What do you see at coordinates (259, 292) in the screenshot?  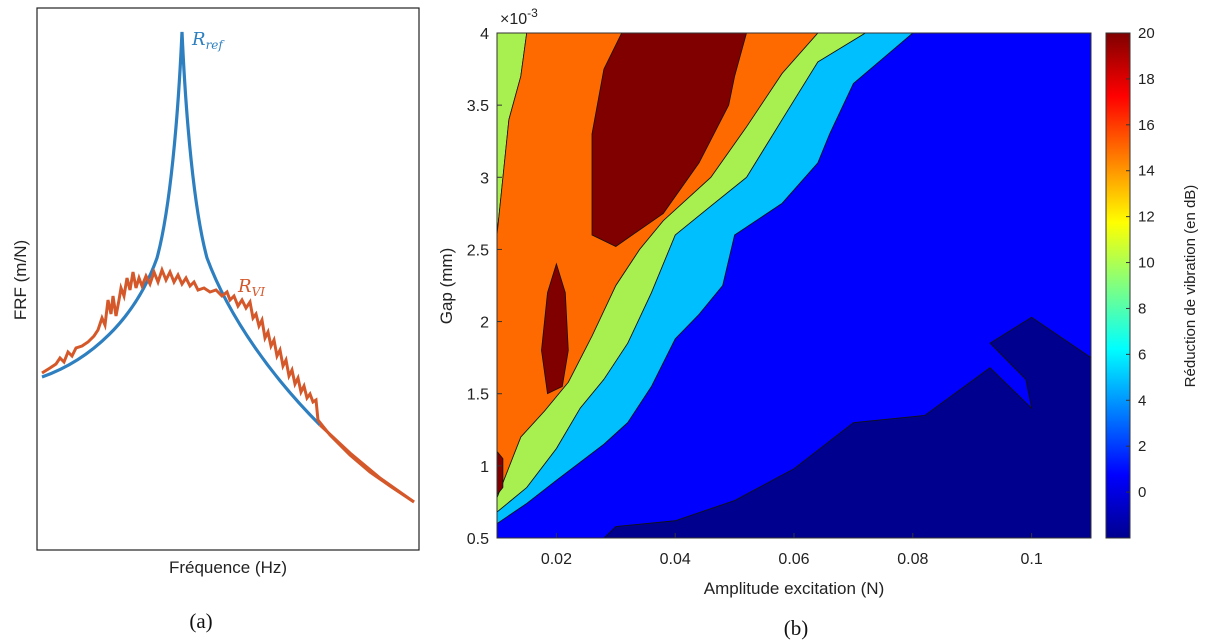 I see `annotation-vi-subscript: VI` at bounding box center [259, 292].